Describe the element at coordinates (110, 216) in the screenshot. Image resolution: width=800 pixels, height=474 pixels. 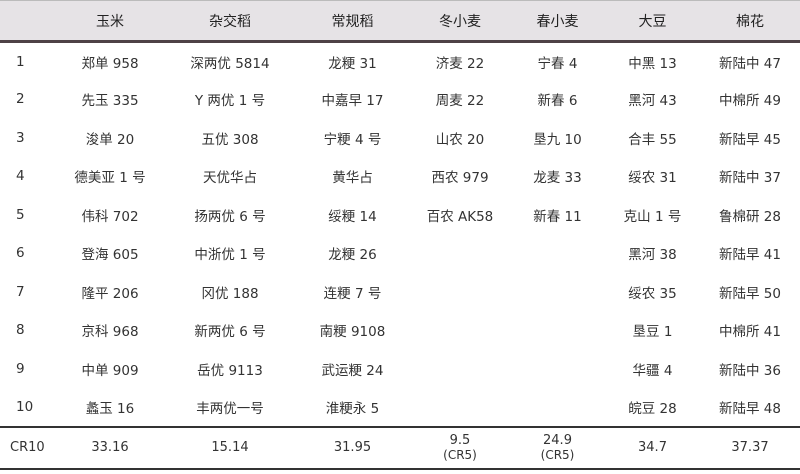
I see `cell-corn: 伟科 702` at that location.